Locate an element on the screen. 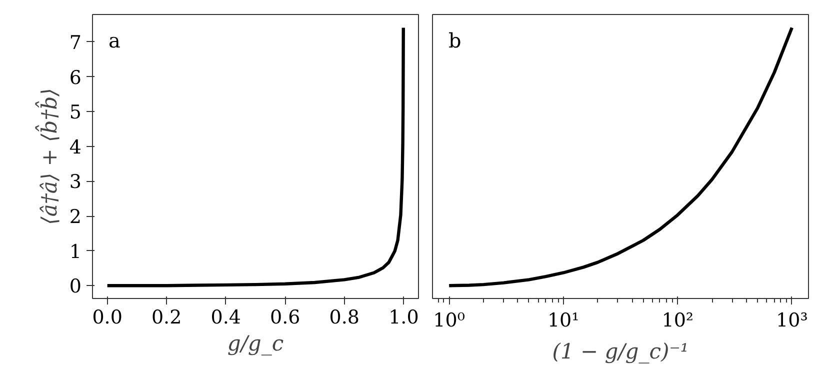  annotation: a is located at coordinates (114, 40).